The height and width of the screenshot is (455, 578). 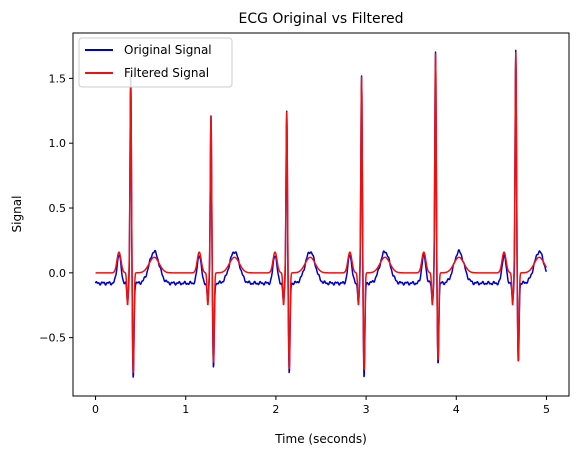 I want to click on x-axis: 0 1 2 3 4 5, so click(x=321, y=406).